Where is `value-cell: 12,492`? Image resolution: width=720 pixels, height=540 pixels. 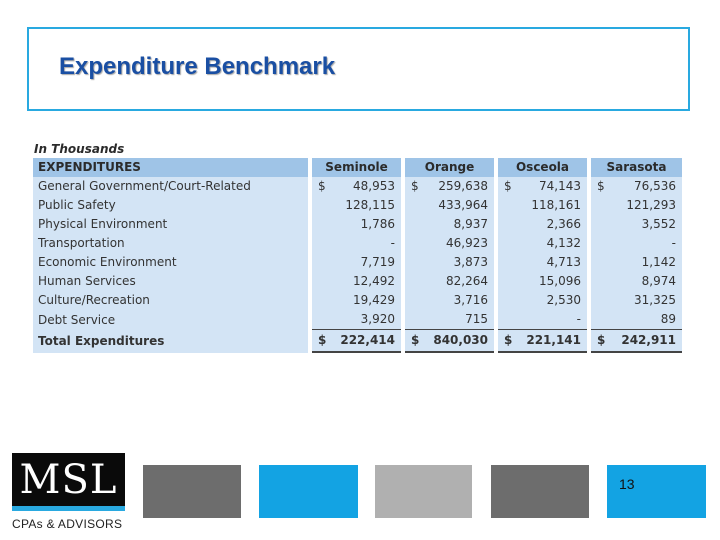
value-cell: 12,492 is located at coordinates (355, 281).